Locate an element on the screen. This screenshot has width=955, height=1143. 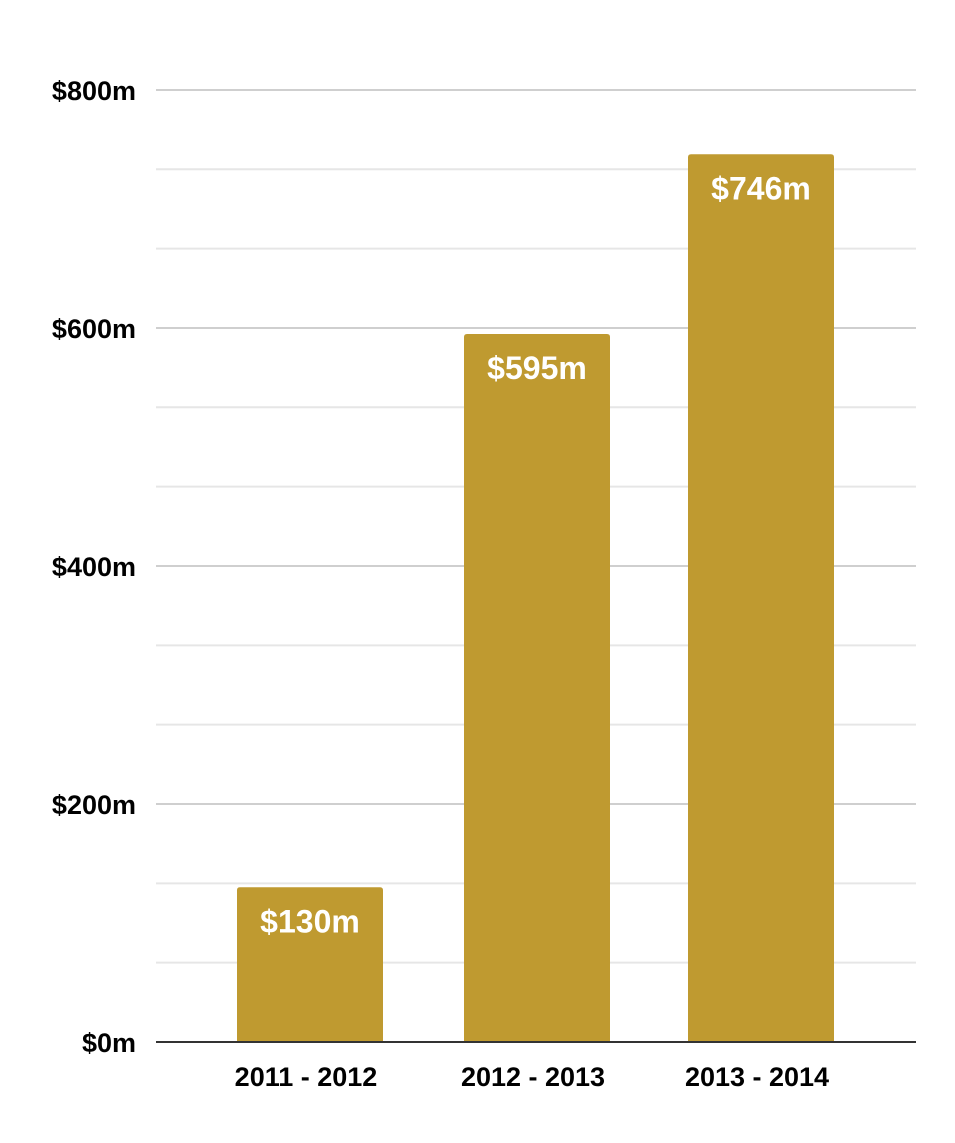
y-tick-label: $600m is located at coordinates (94, 329).